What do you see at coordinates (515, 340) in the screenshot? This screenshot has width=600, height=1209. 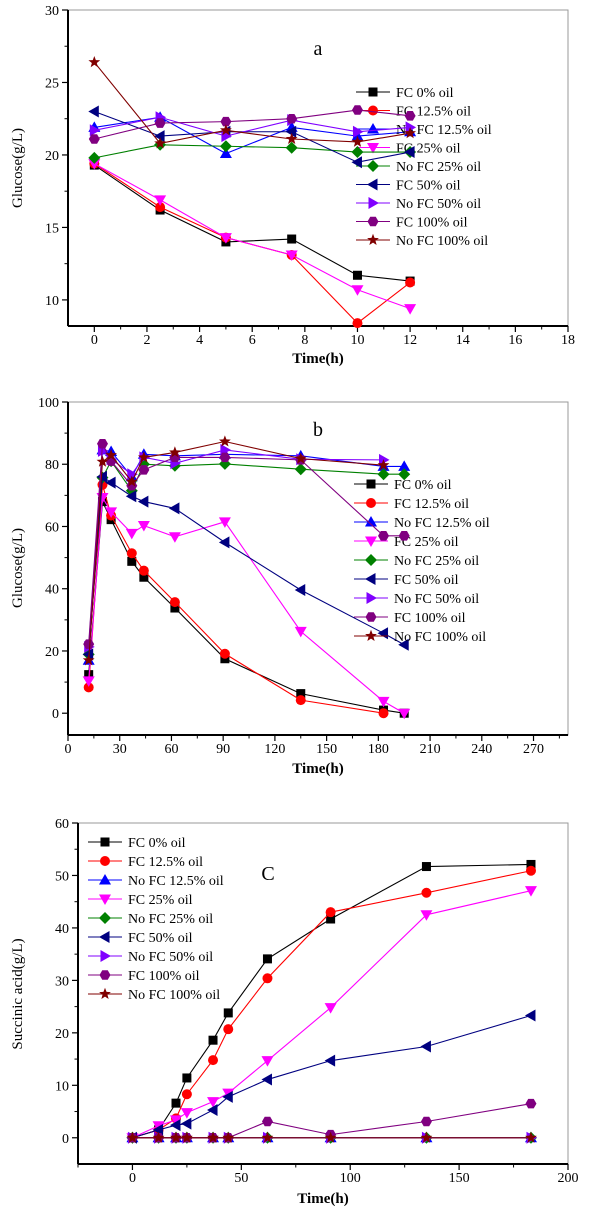 I see `x-tick-label: 16` at bounding box center [515, 340].